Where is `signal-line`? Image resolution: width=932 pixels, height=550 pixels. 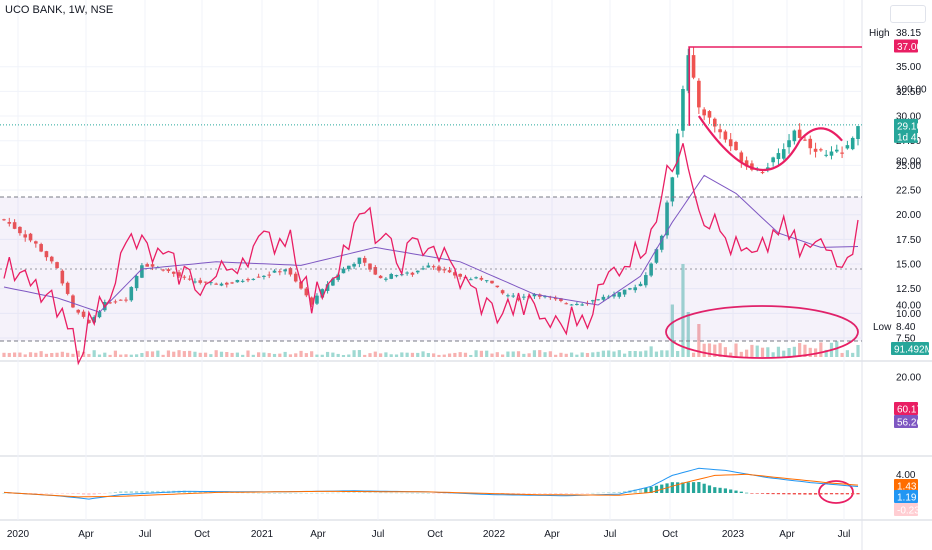
signal-line is located at coordinates (431, 485).